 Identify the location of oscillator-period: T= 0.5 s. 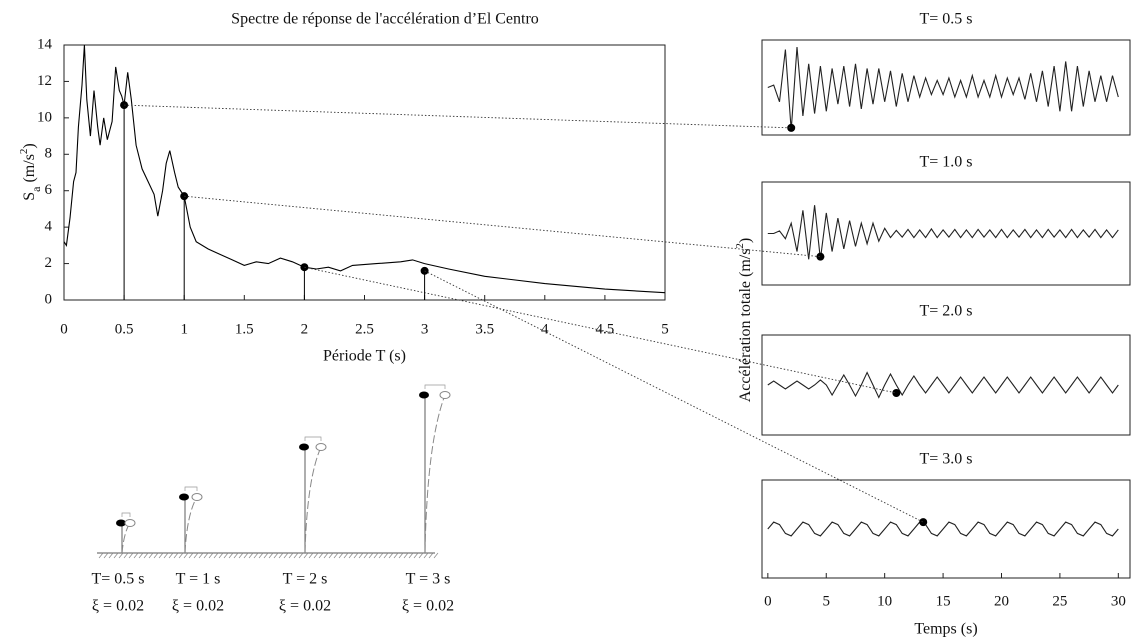
(117, 579).